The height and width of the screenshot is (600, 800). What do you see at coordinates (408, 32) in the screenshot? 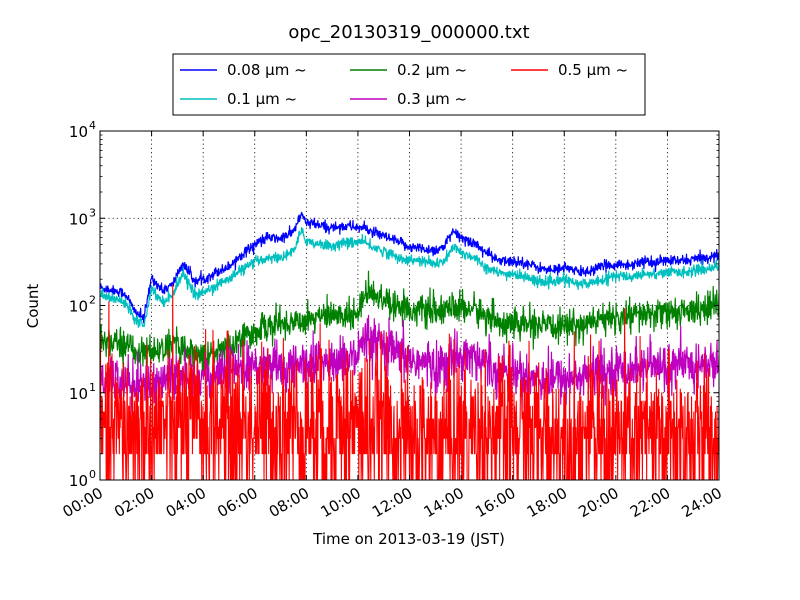
I see `chart-title: opc_20130319_000000.txt` at bounding box center [408, 32].